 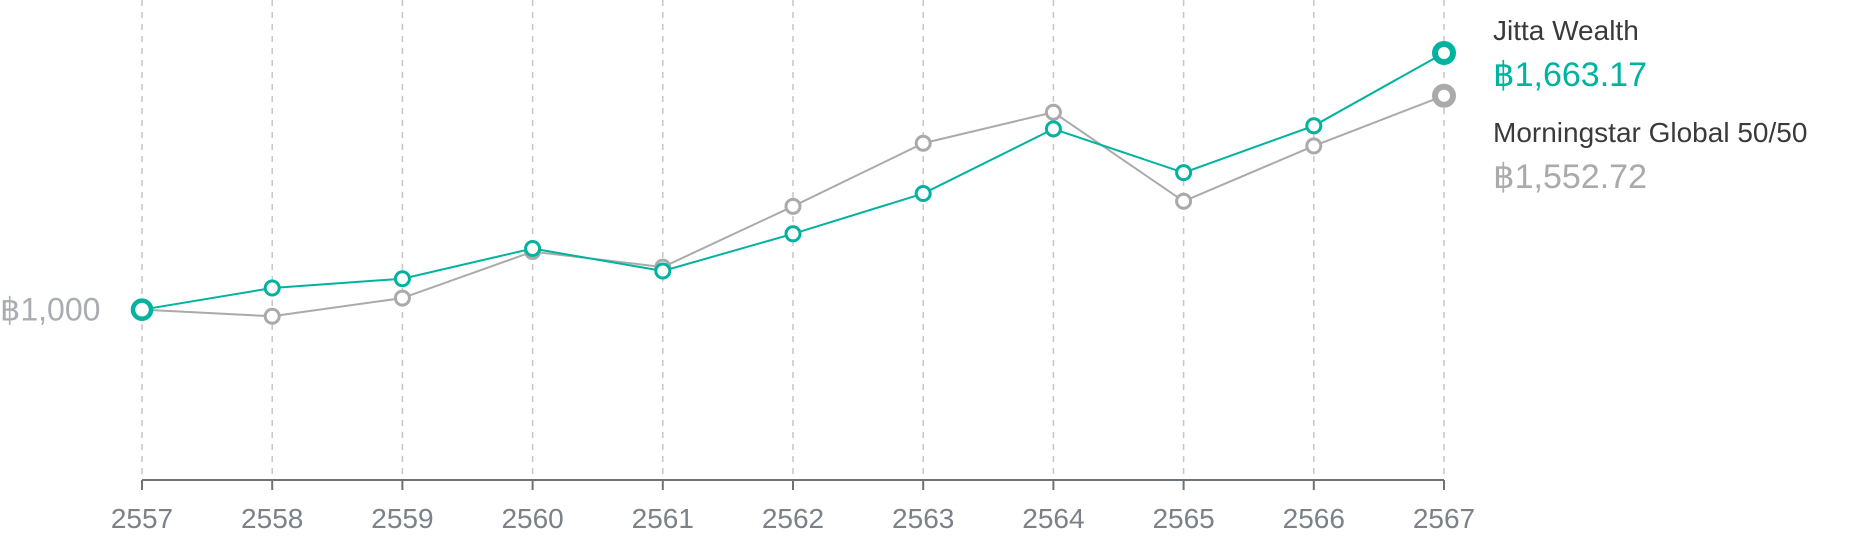 I want to click on x-tick-label: 2562, so click(x=793, y=518).